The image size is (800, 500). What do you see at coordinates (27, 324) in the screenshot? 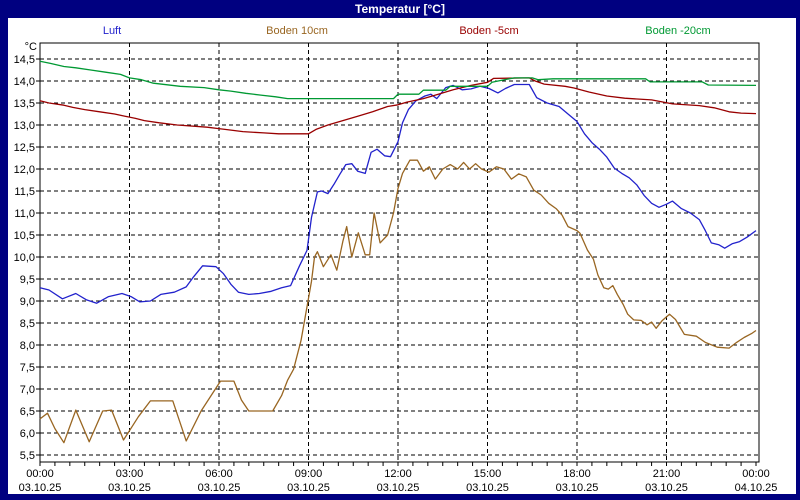
I see `y-tick-label: 8,5` at bounding box center [27, 324].